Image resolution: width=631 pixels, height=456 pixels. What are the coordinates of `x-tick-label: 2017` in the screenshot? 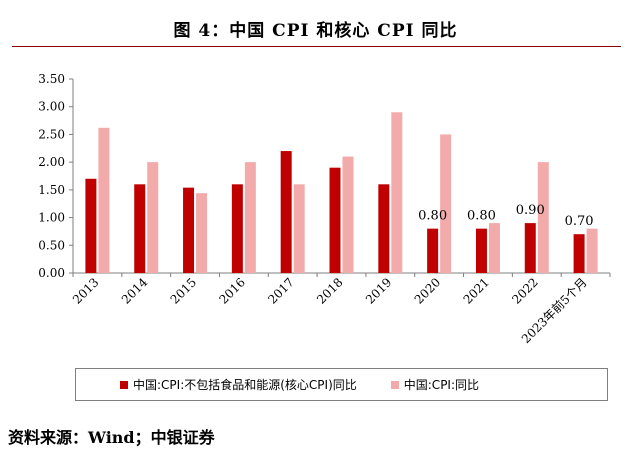 It's located at (280, 290).